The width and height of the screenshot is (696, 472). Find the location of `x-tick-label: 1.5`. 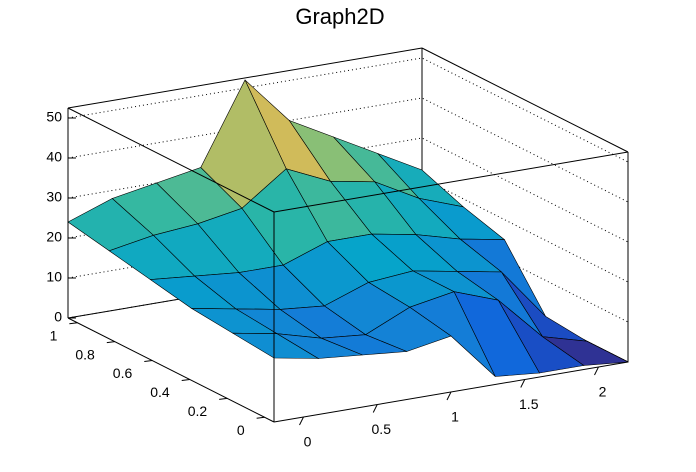

x-tick-label: 1.5 is located at coordinates (529, 404).